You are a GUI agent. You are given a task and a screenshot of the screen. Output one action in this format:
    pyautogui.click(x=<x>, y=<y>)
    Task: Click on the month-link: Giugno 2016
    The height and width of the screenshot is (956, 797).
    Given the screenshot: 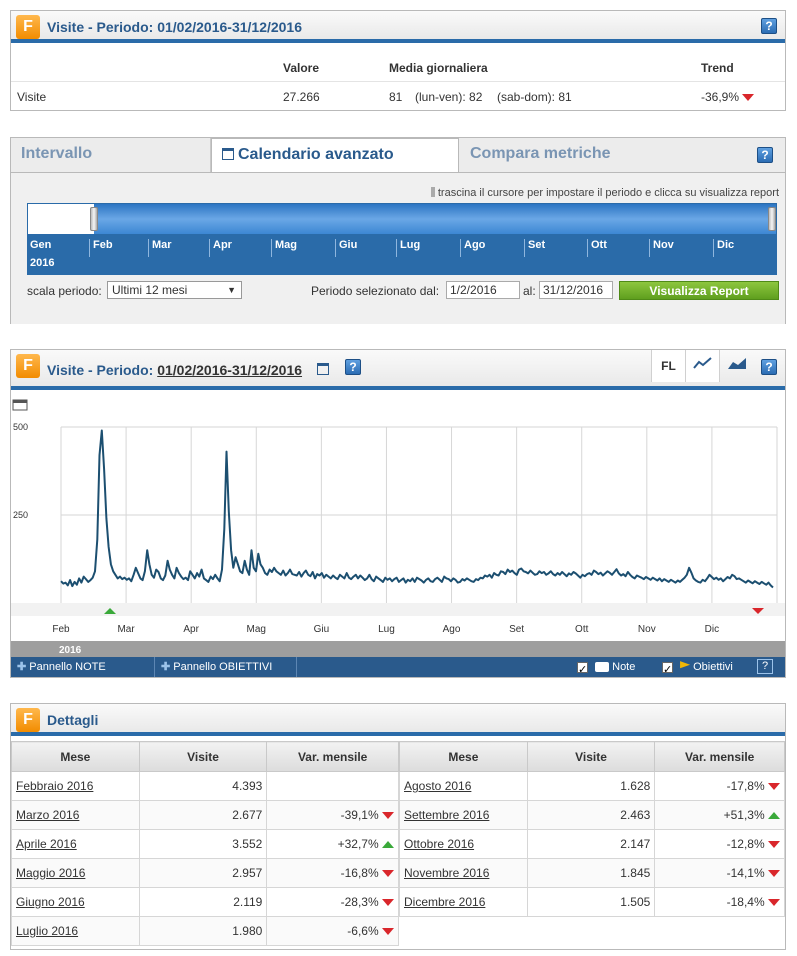 What is the action you would take?
    pyautogui.click(x=50, y=902)
    